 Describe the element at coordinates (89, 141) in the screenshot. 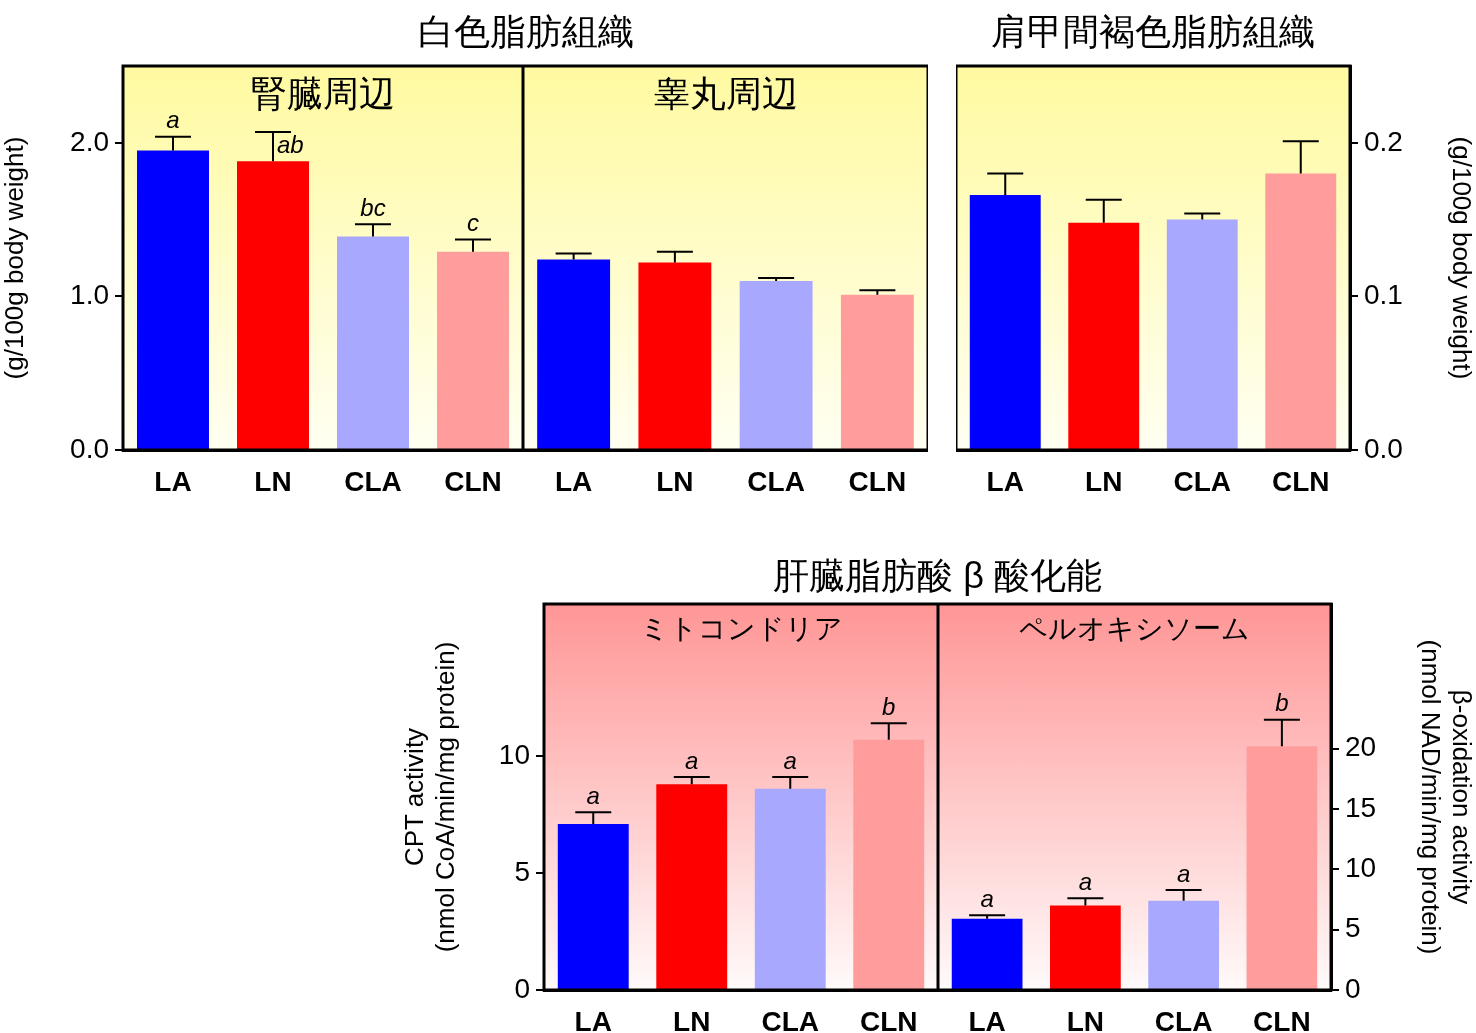

I see `y-tick-label: 2.0` at that location.